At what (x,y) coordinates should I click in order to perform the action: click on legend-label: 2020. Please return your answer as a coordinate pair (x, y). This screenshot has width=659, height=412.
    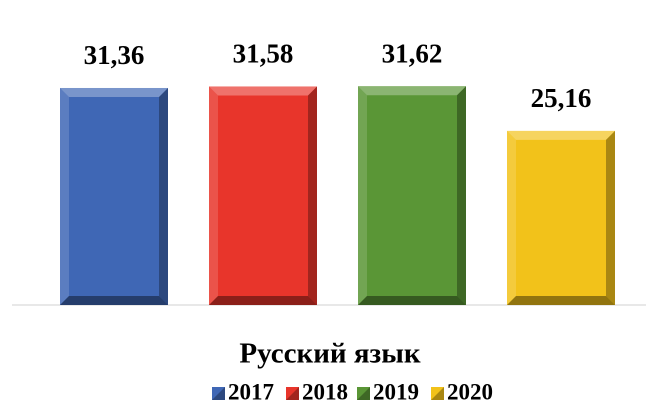
    Looking at the image, I should click on (470, 391).